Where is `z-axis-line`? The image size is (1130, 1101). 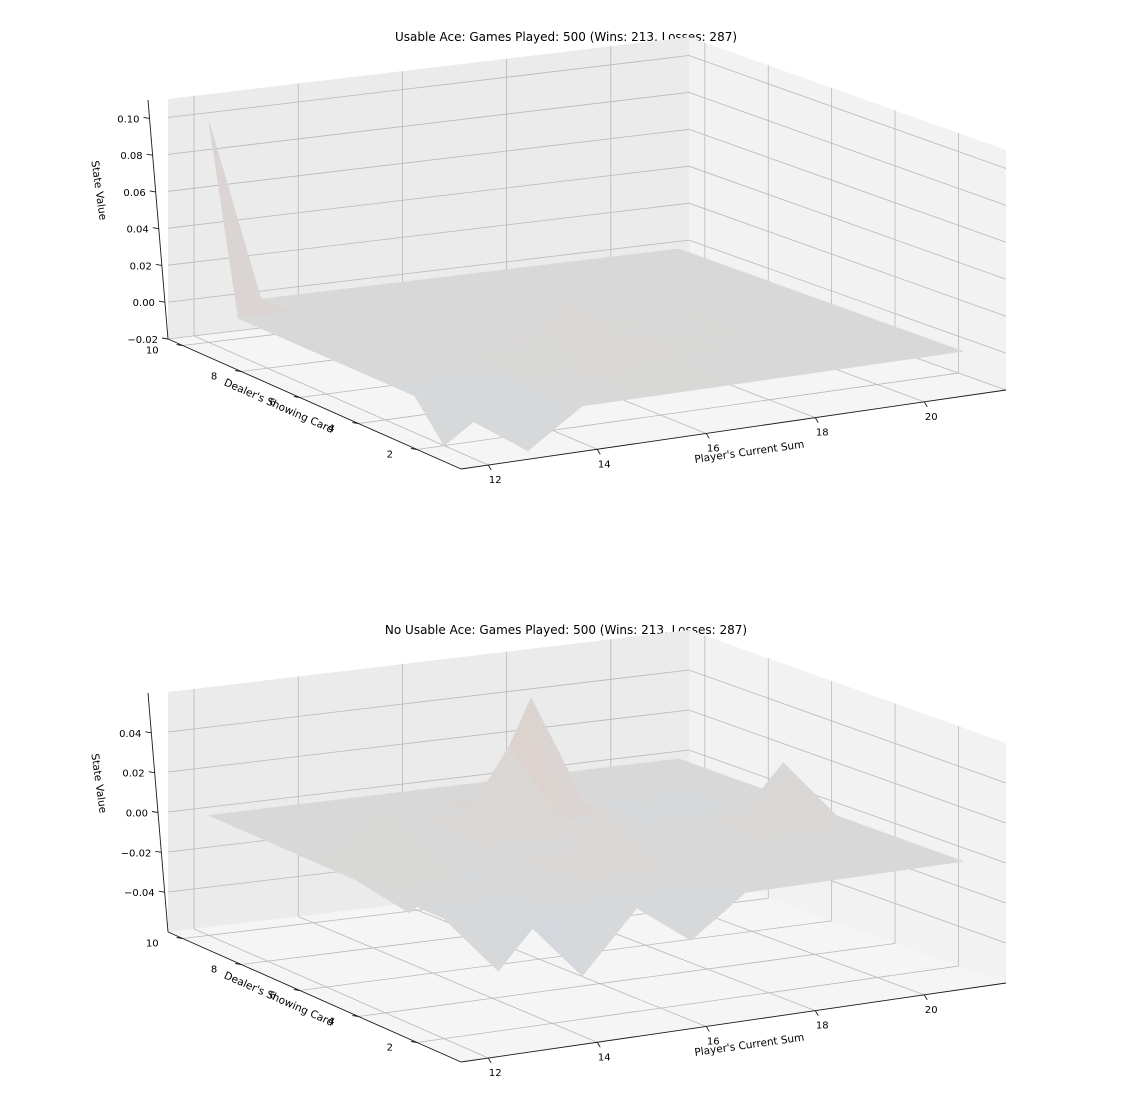 z-axis-line is located at coordinates (158, 219).